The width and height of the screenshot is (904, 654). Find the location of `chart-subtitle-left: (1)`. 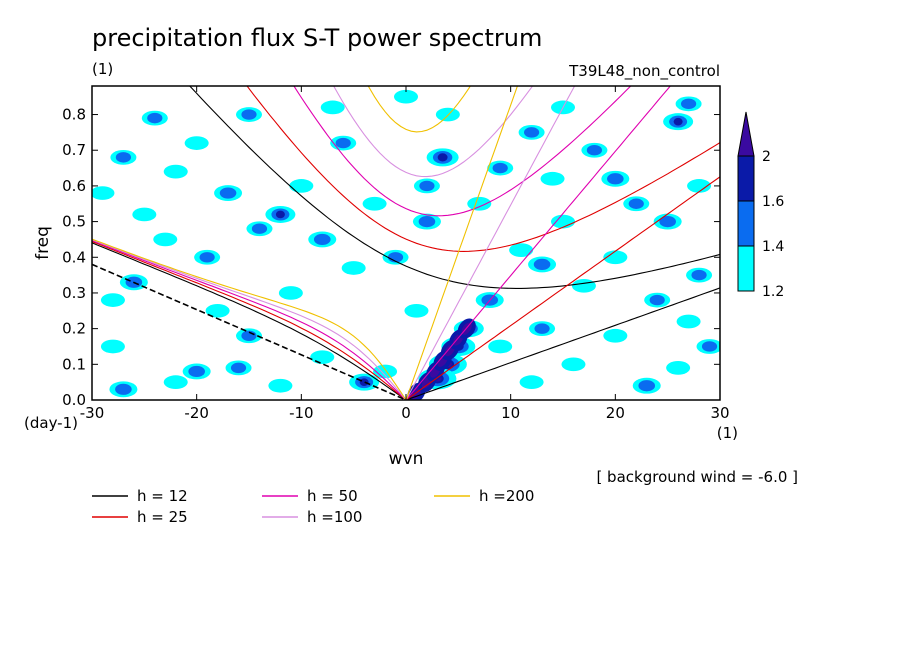

chart-subtitle-left: (1) is located at coordinates (102, 69).